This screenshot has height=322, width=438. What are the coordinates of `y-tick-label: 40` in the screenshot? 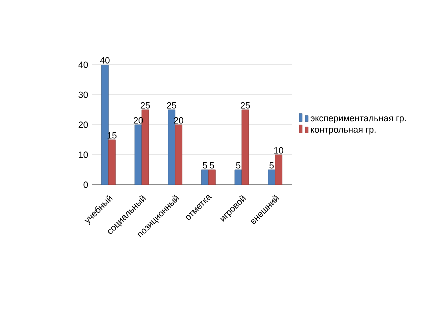 It's located at (83, 65).